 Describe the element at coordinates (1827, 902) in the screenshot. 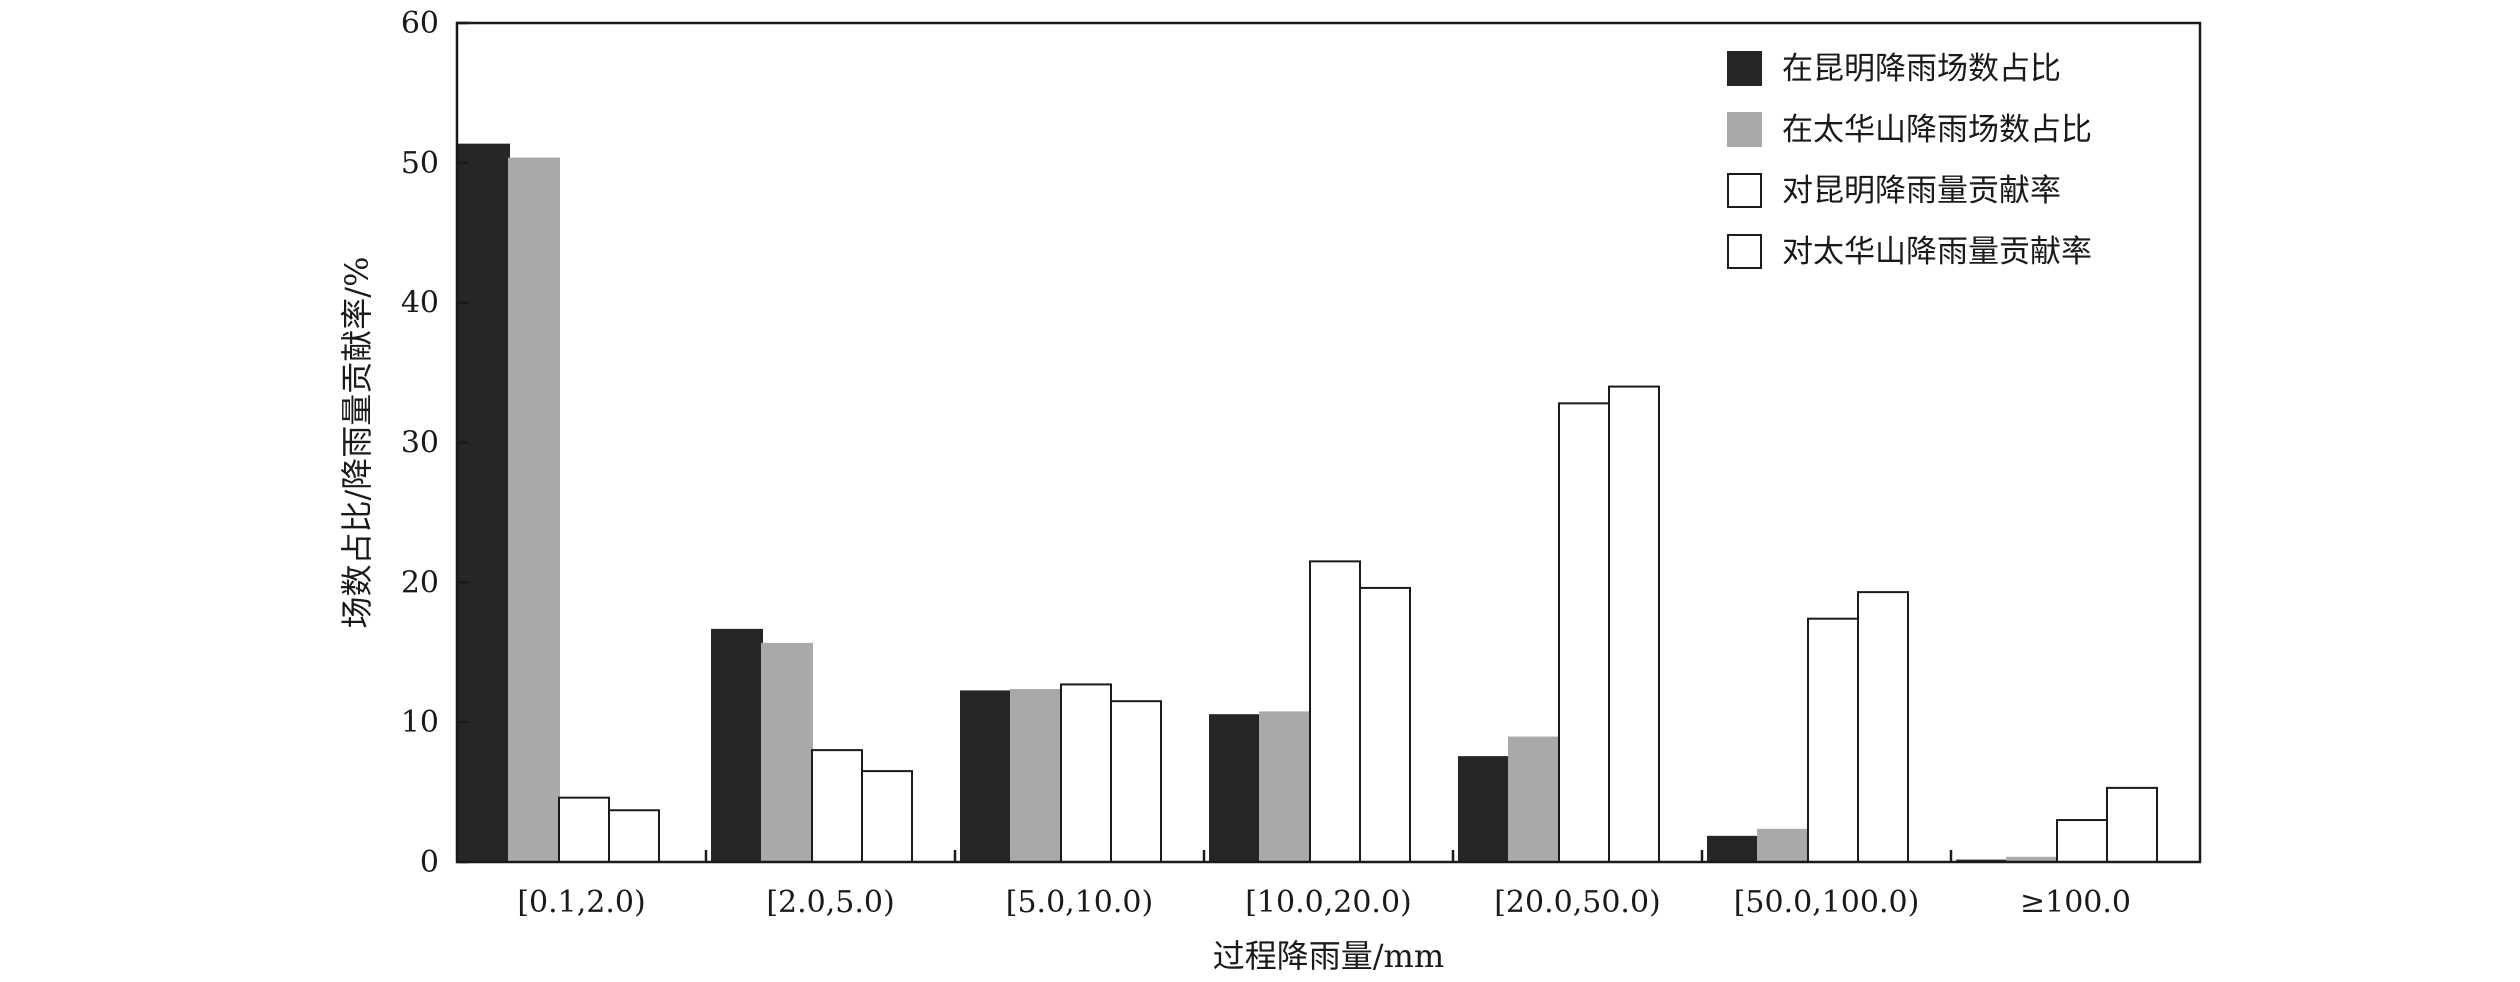

I see `x-tick-label: [50.0,100.0)` at that location.